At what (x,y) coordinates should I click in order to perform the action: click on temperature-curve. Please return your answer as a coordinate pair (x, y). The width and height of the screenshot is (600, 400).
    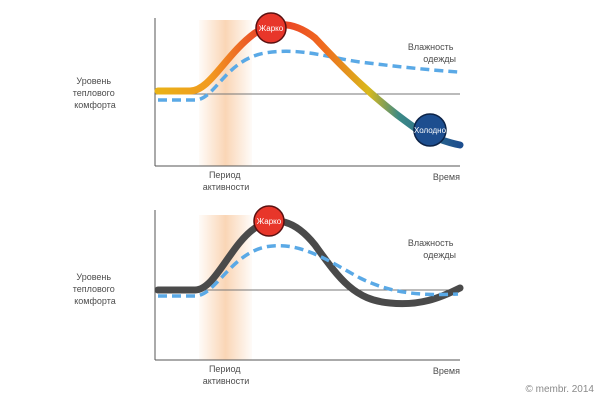
    Looking at the image, I should click on (309, 262).